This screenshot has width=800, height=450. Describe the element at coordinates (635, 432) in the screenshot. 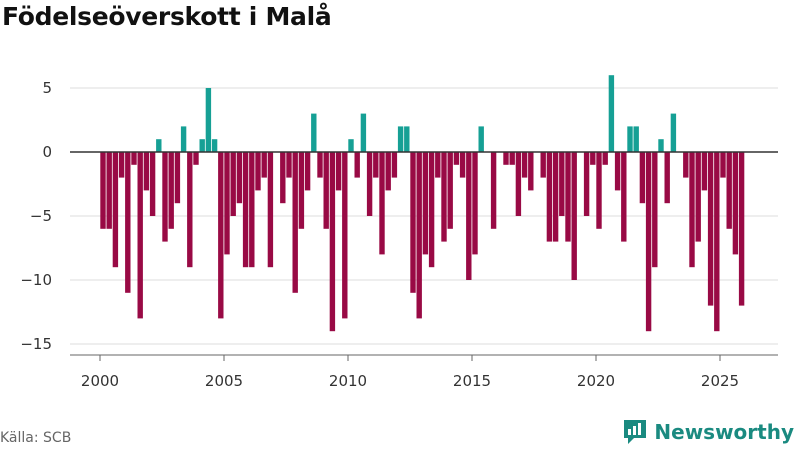

I see `newsworthy-icon` at that location.